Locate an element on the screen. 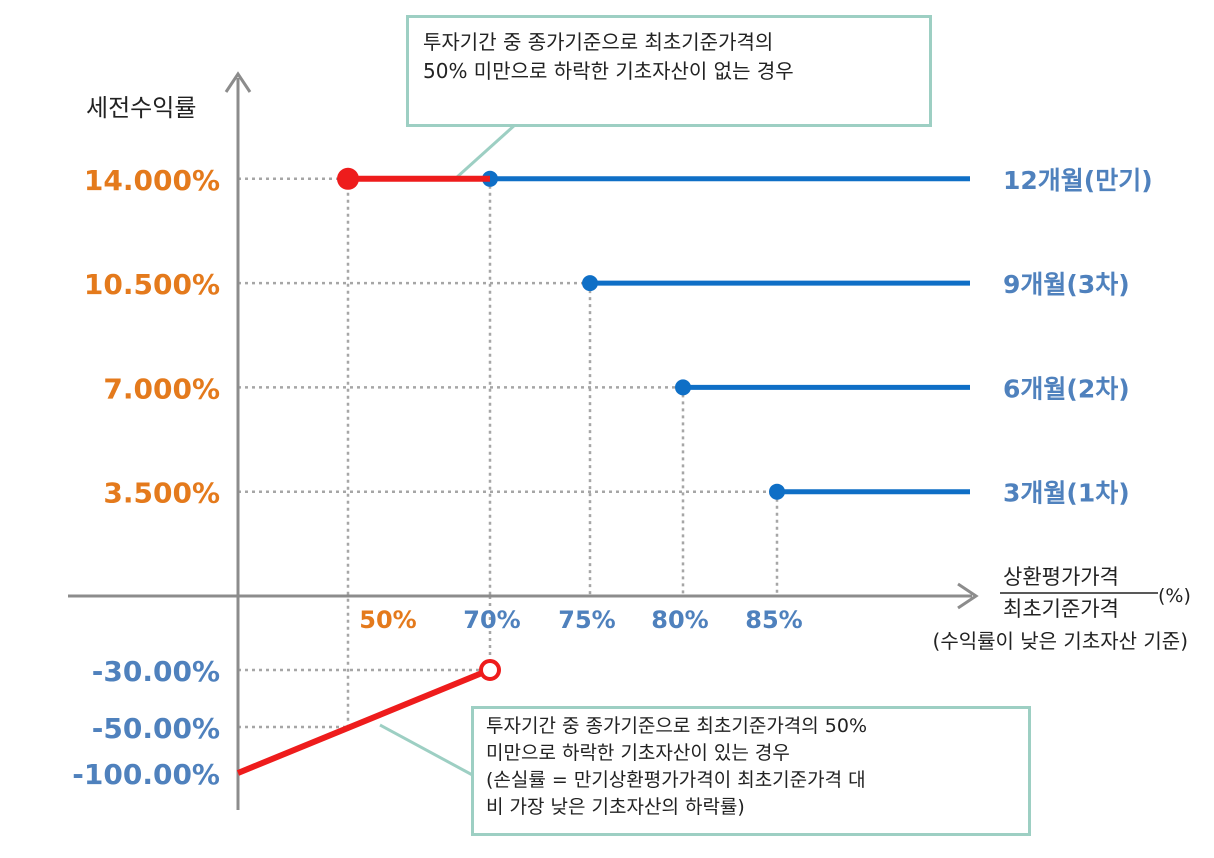 The width and height of the screenshot is (1214, 858). series-label: 9개월(3차) is located at coordinates (1066, 284).